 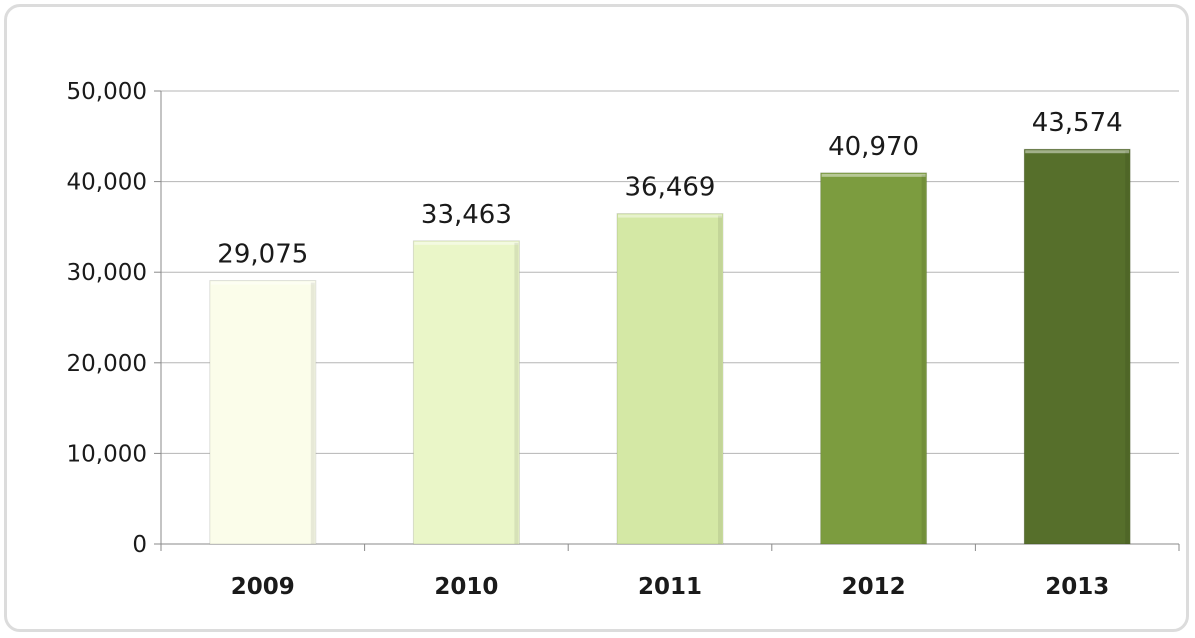 I want to click on y-tick-label: 10,000, so click(x=107, y=454).